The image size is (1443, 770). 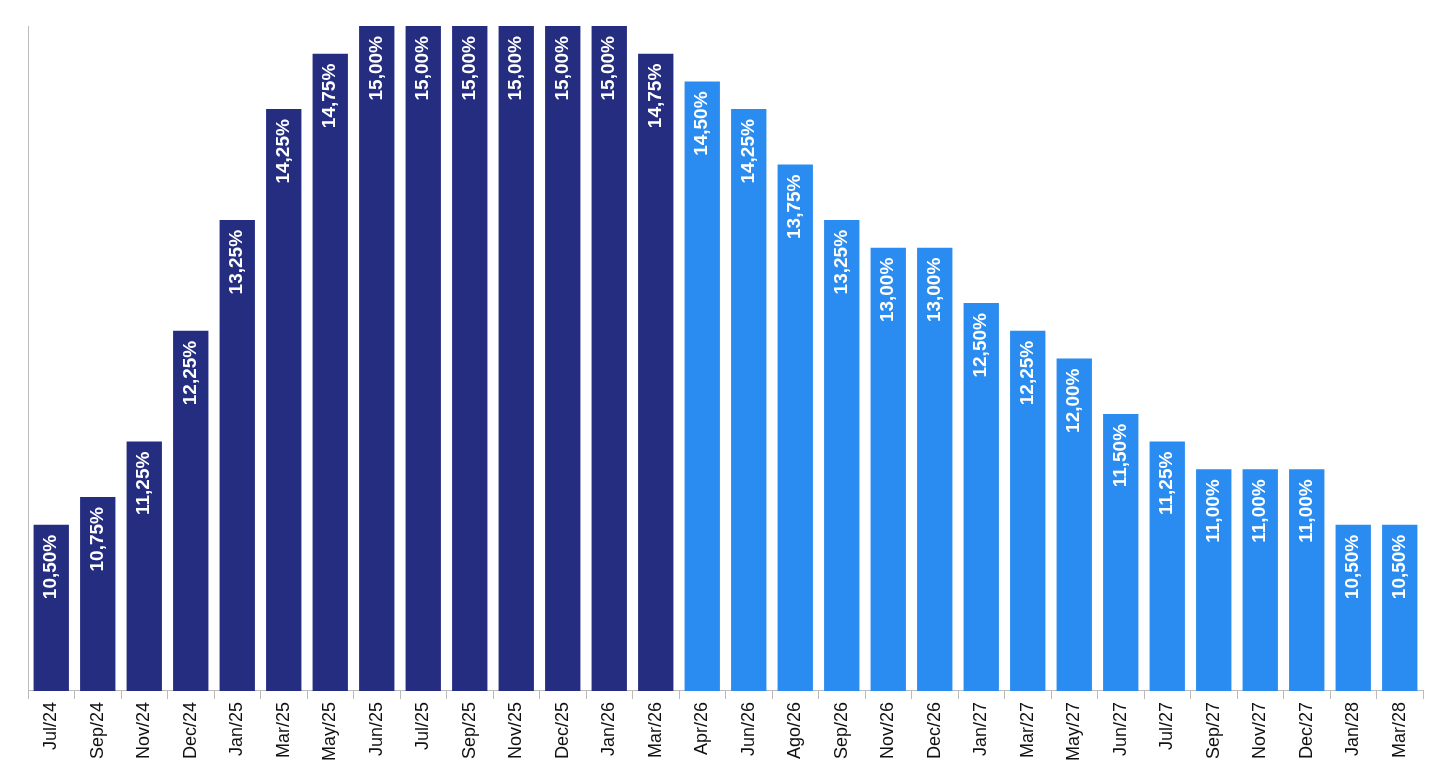 What do you see at coordinates (840, 730) in the screenshot?
I see `x-tick-label: Sep/26` at bounding box center [840, 730].